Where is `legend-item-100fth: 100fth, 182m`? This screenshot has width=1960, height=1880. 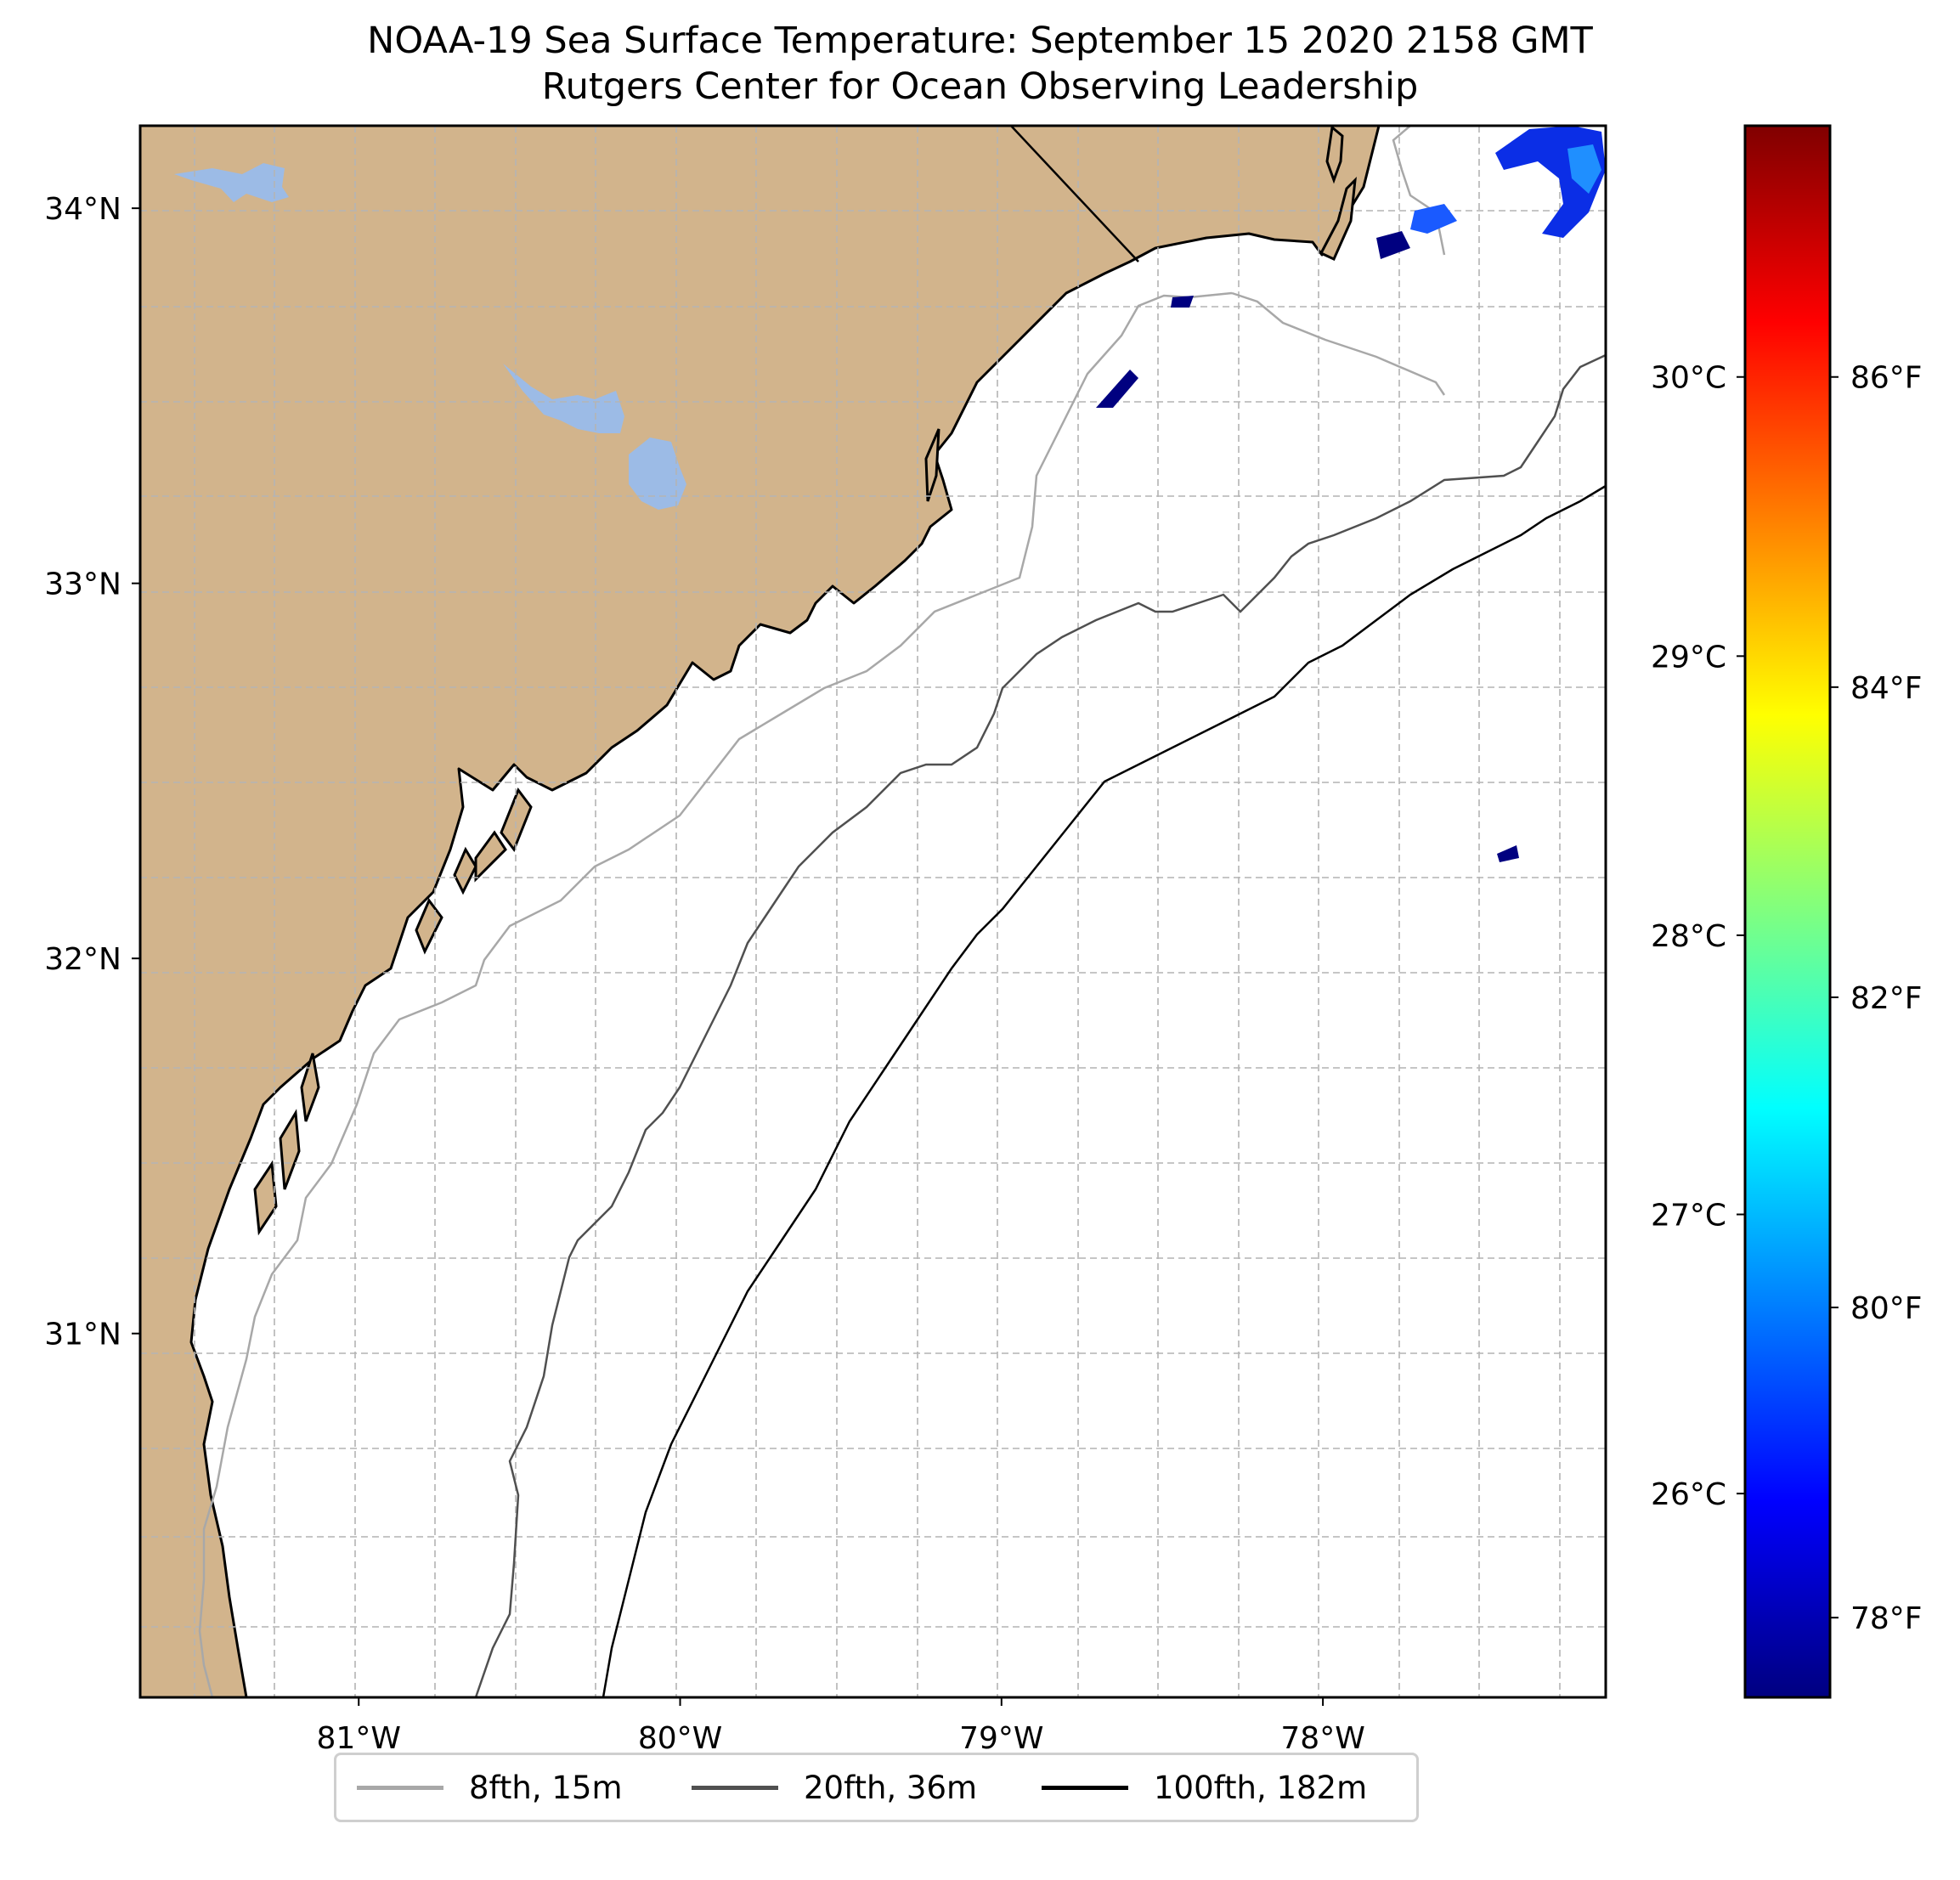 legend-item-100fth: 100fth, 182m is located at coordinates (1204, 1787).